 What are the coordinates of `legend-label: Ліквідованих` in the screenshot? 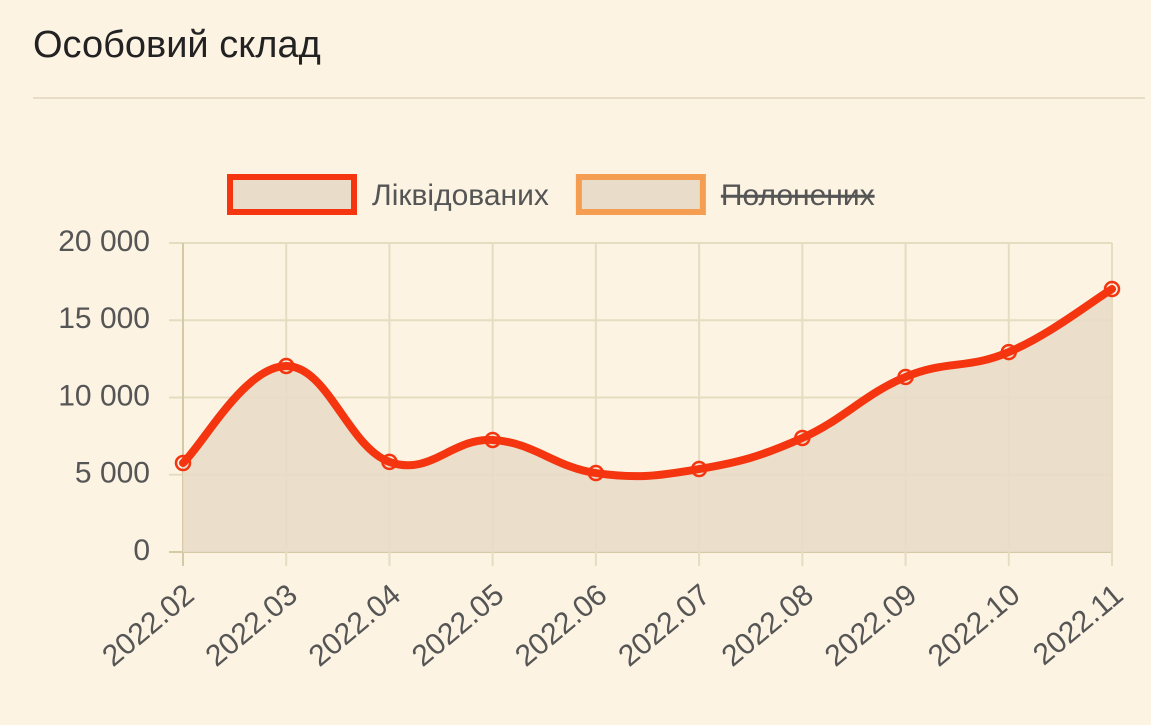 It's located at (460, 195).